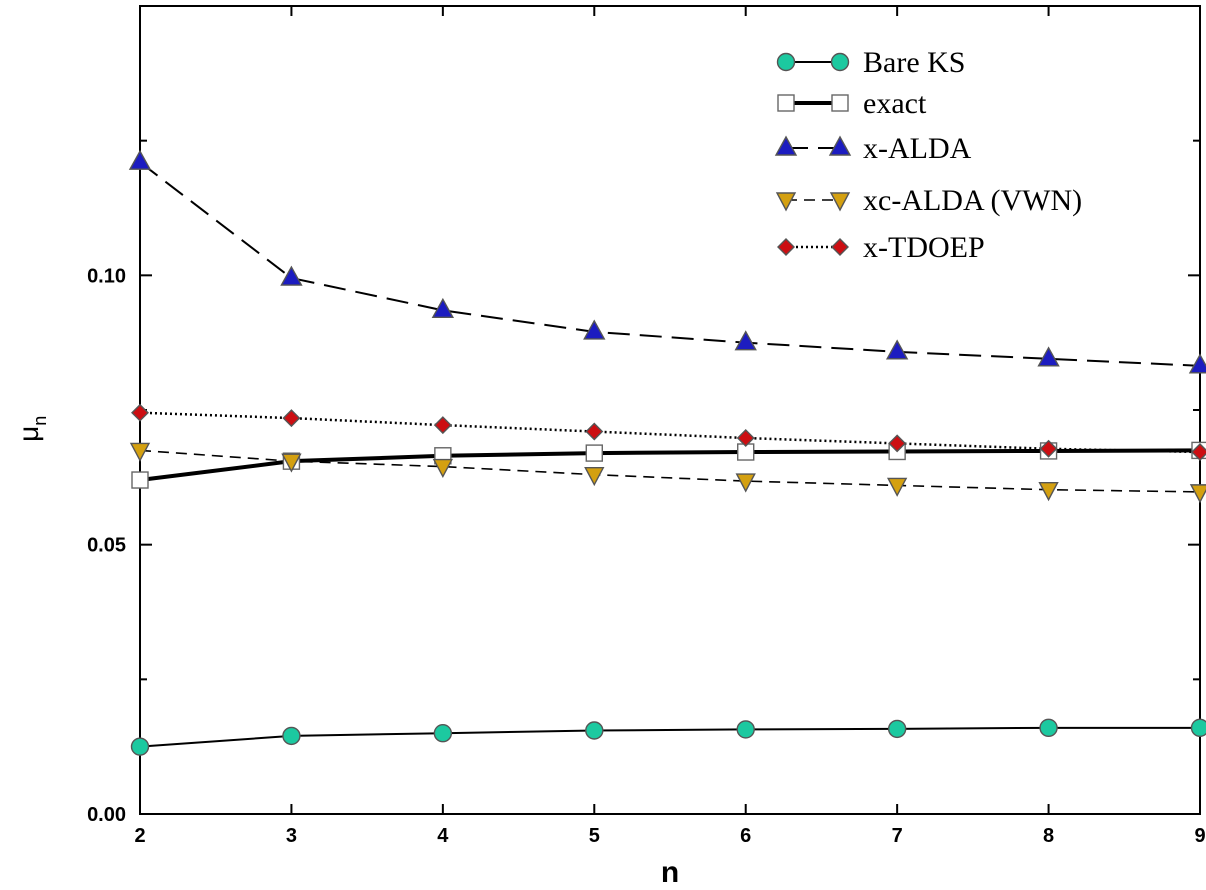  Describe the element at coordinates (914, 62) in the screenshot. I see `legend-label-0: Bare KS` at that location.